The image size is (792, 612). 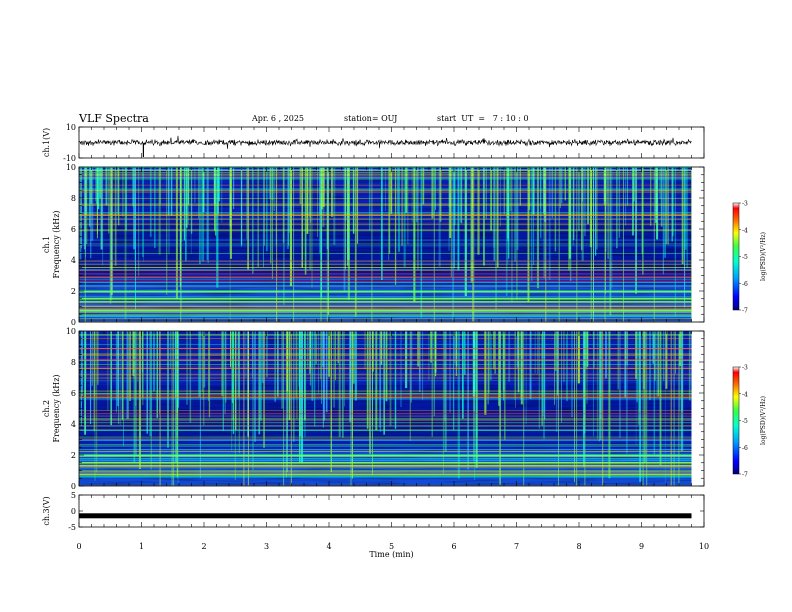 What do you see at coordinates (278, 118) in the screenshot?
I see `date-label: Apr. 6 , 2025` at bounding box center [278, 118].